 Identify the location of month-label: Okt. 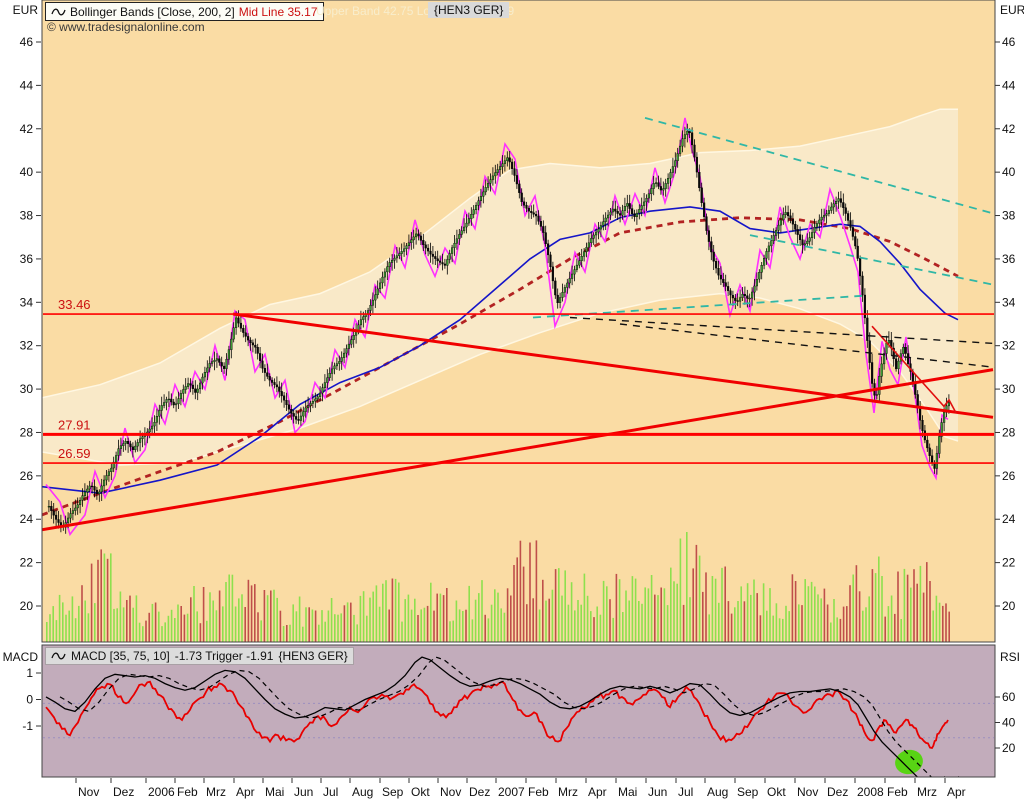
(420, 792).